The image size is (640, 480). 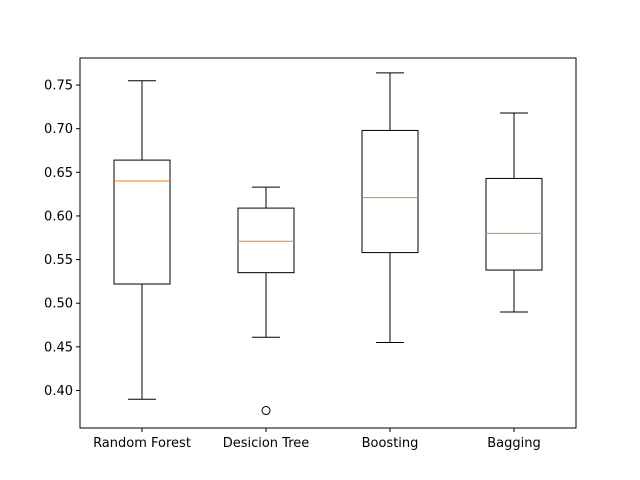 What do you see at coordinates (266, 411) in the screenshot?
I see `outlier-point` at bounding box center [266, 411].